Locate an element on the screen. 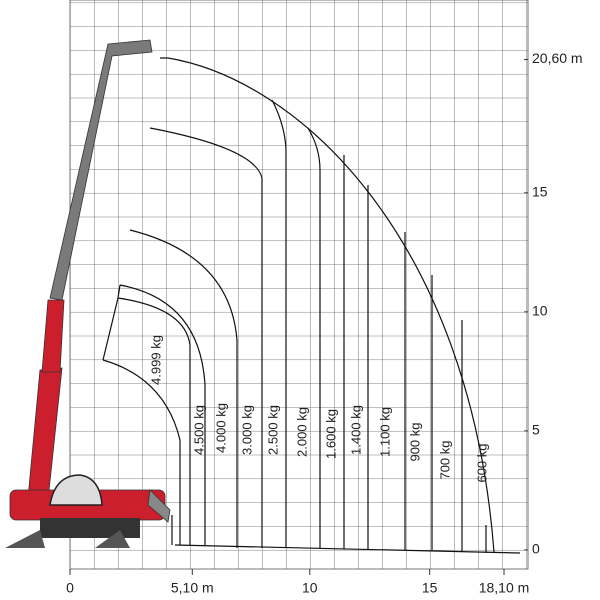  y-tick-label: 5 is located at coordinates (536, 430).